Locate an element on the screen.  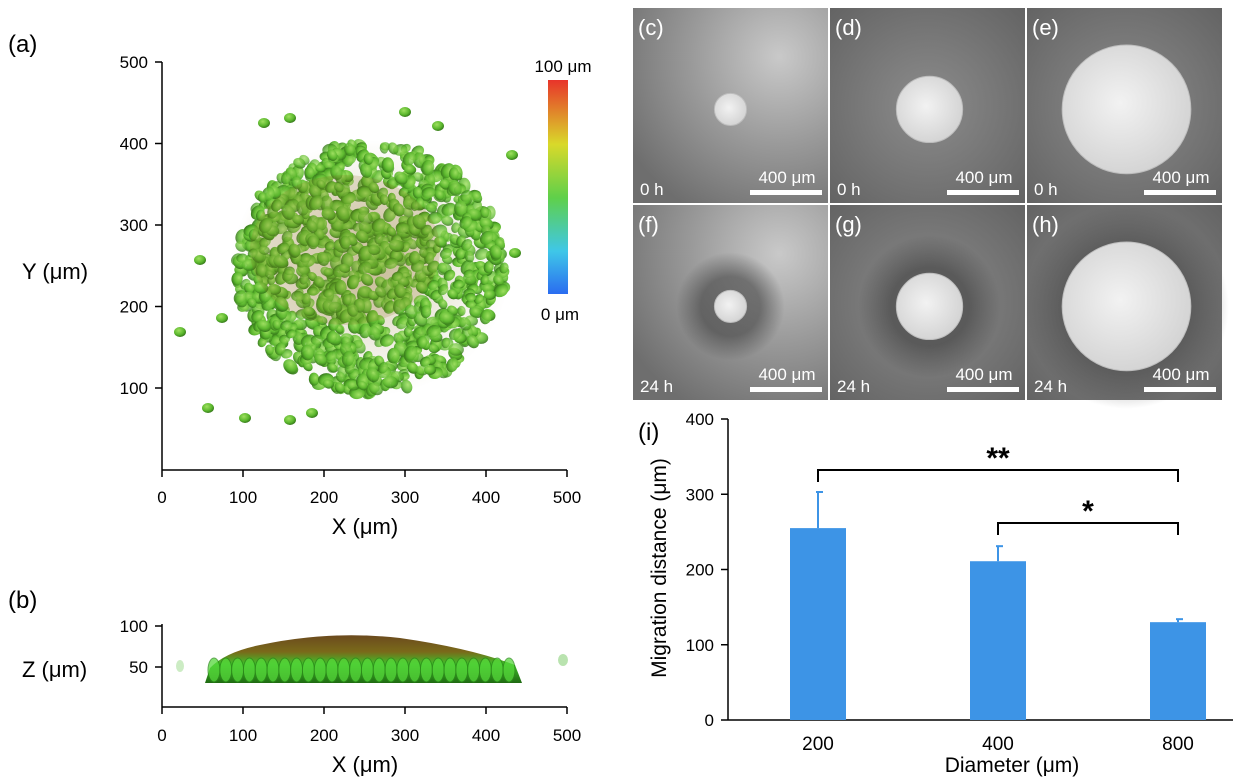
panel-b-x-tick: 300 is located at coordinates (405, 735).